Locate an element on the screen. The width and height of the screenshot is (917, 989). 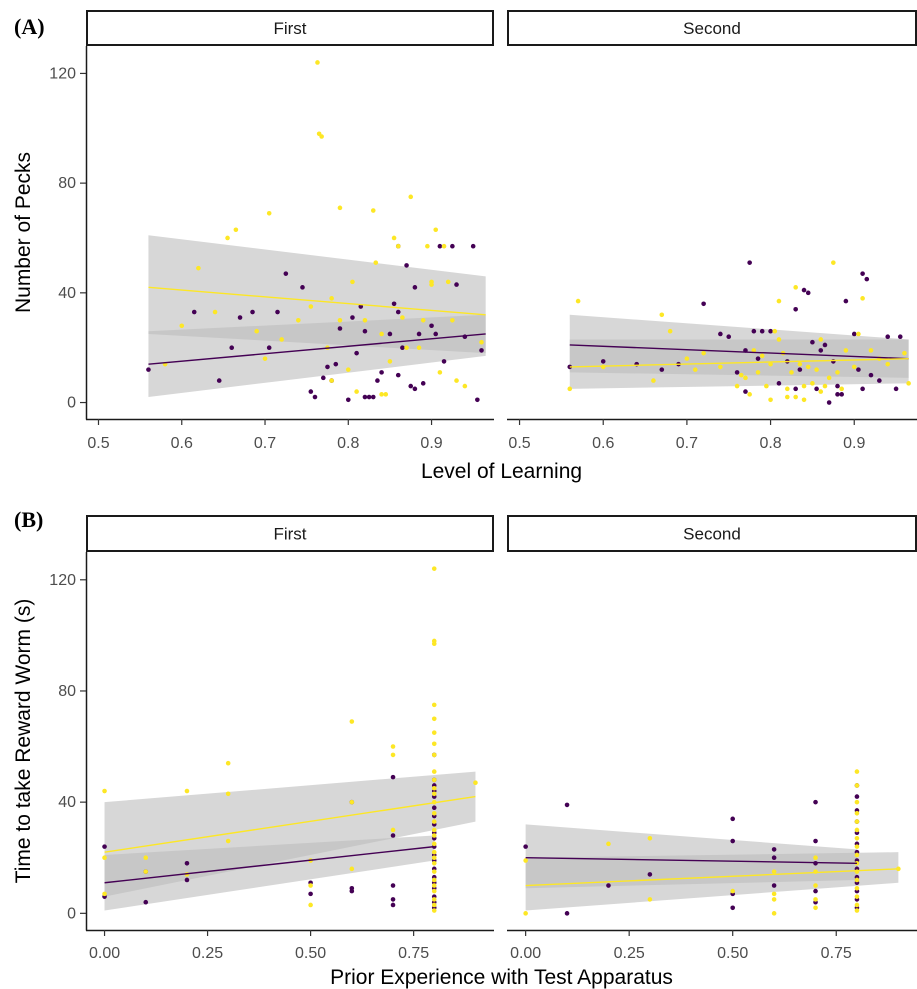
facet-strip-label: First is located at coordinates (289, 28).